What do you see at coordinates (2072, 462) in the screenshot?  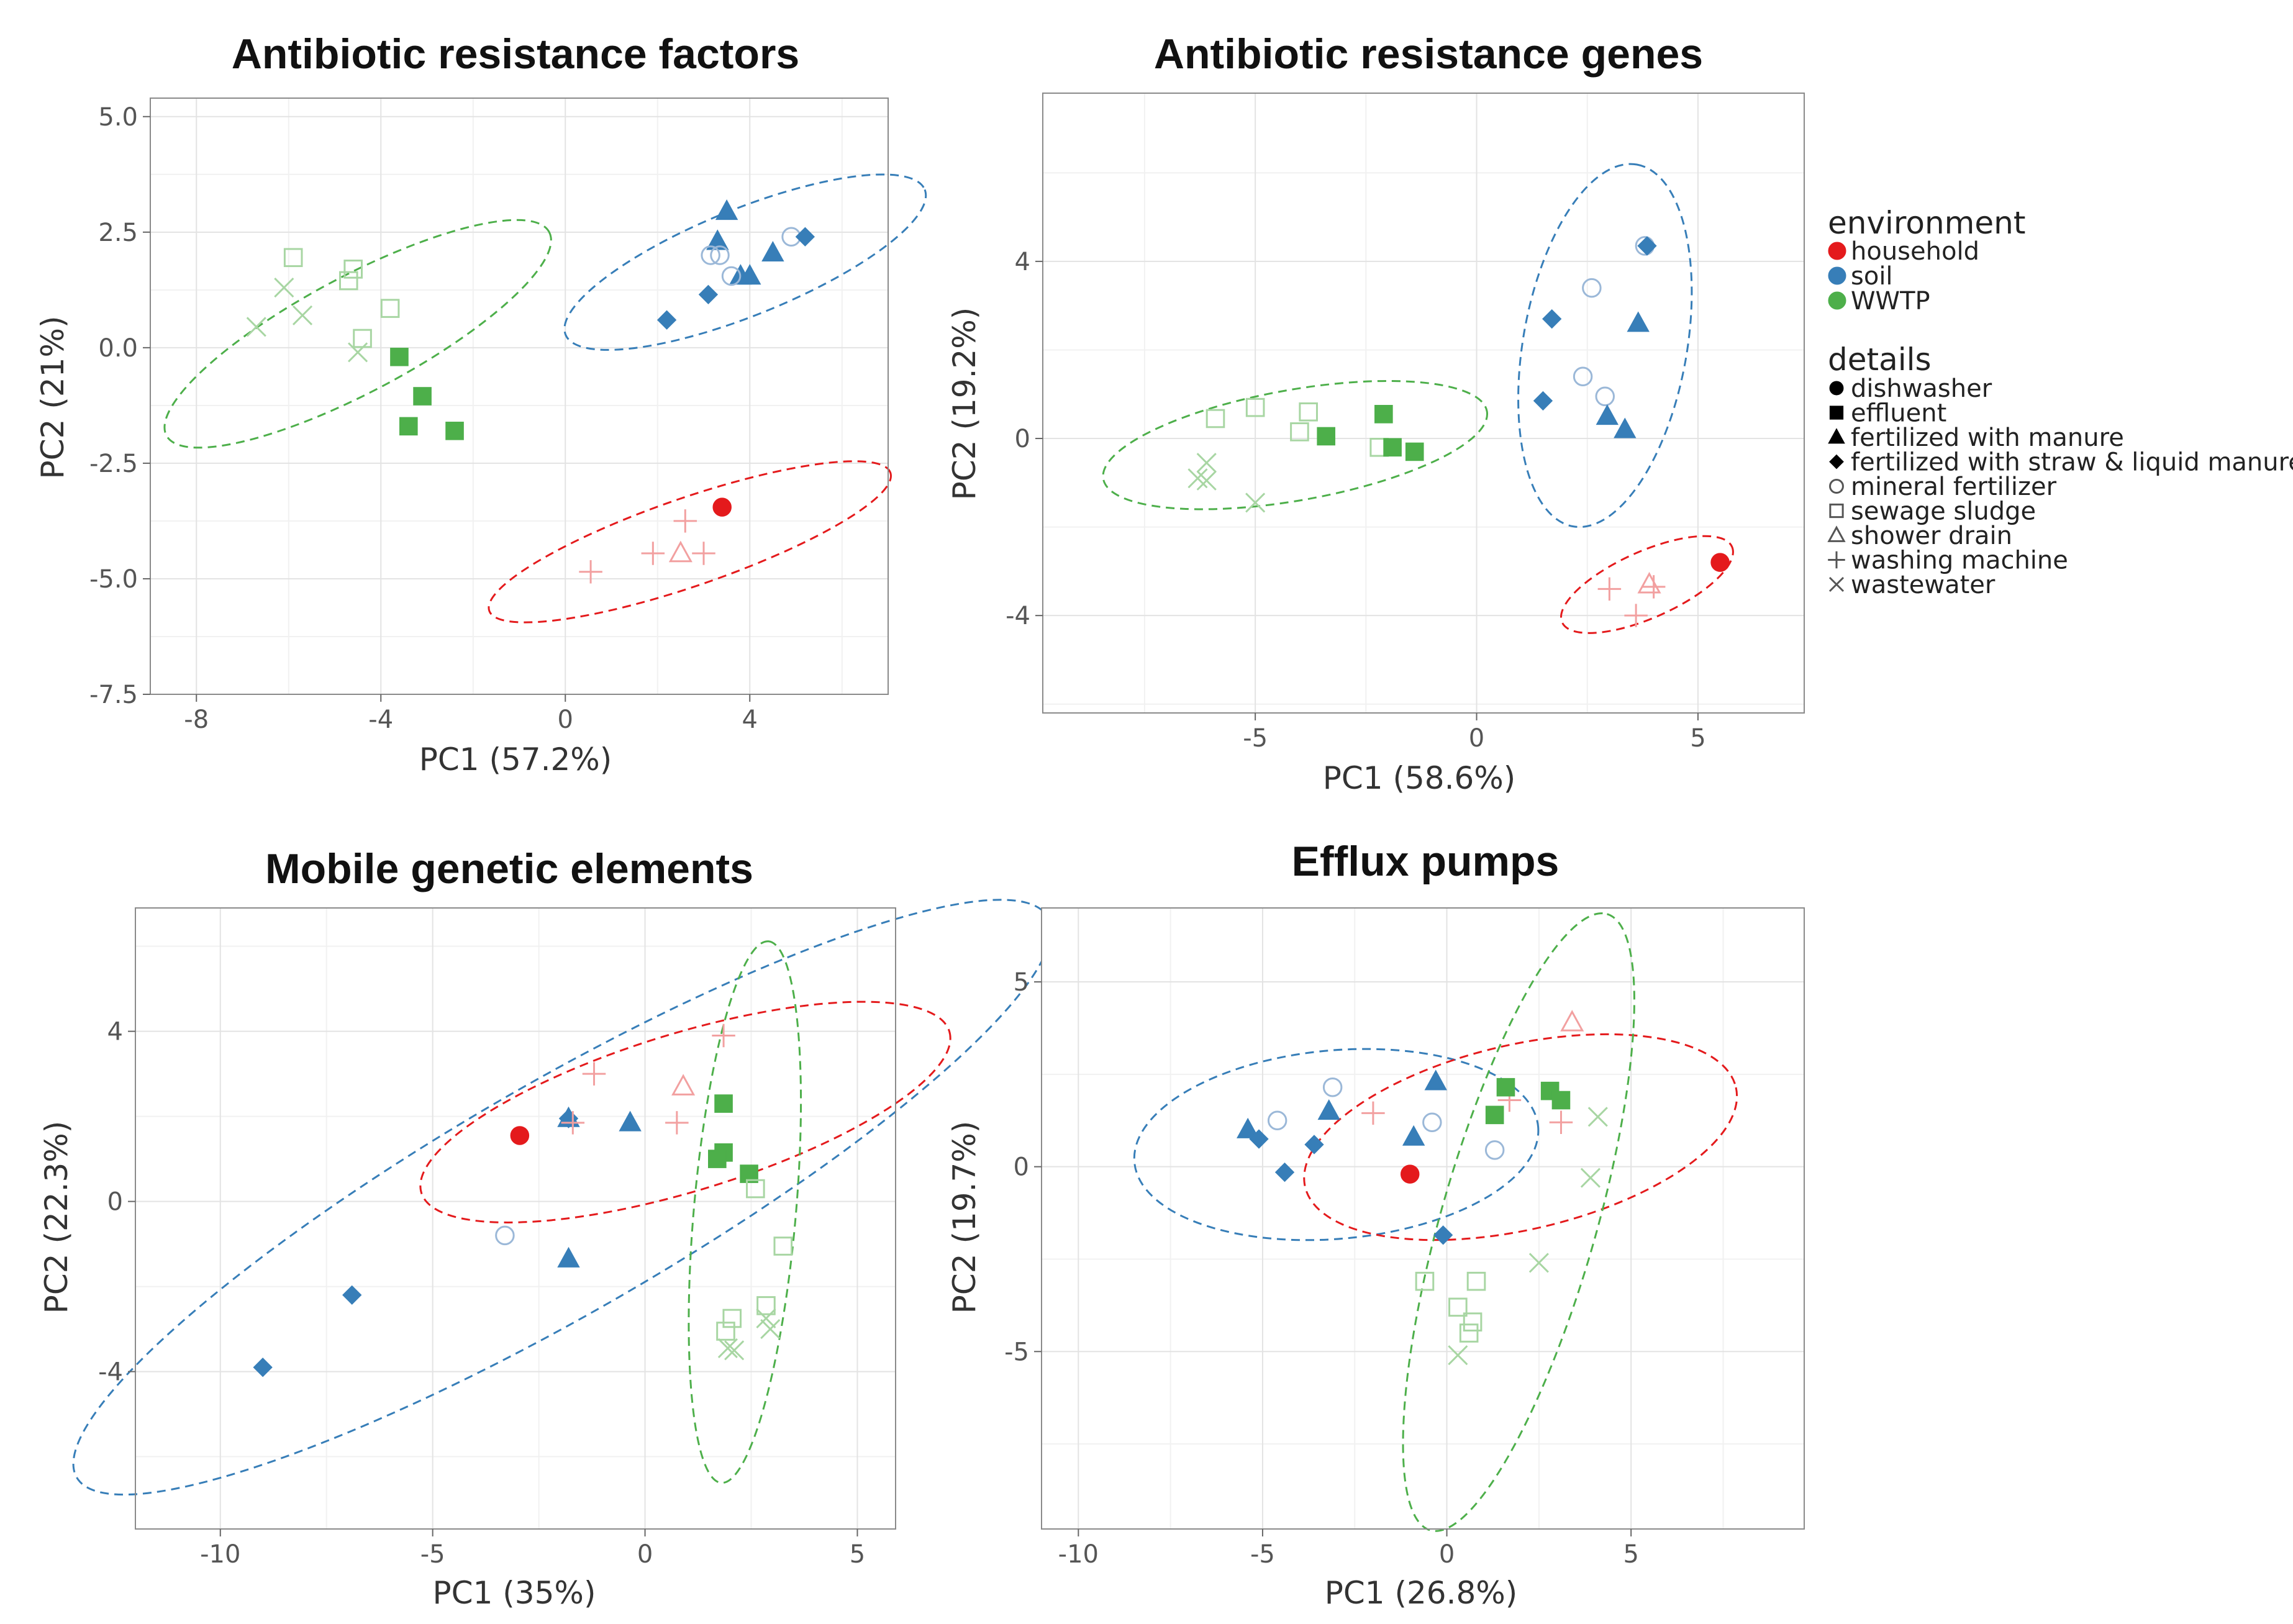 I see `legend-label: fertilized with straw & liquid manure` at bounding box center [2072, 462].